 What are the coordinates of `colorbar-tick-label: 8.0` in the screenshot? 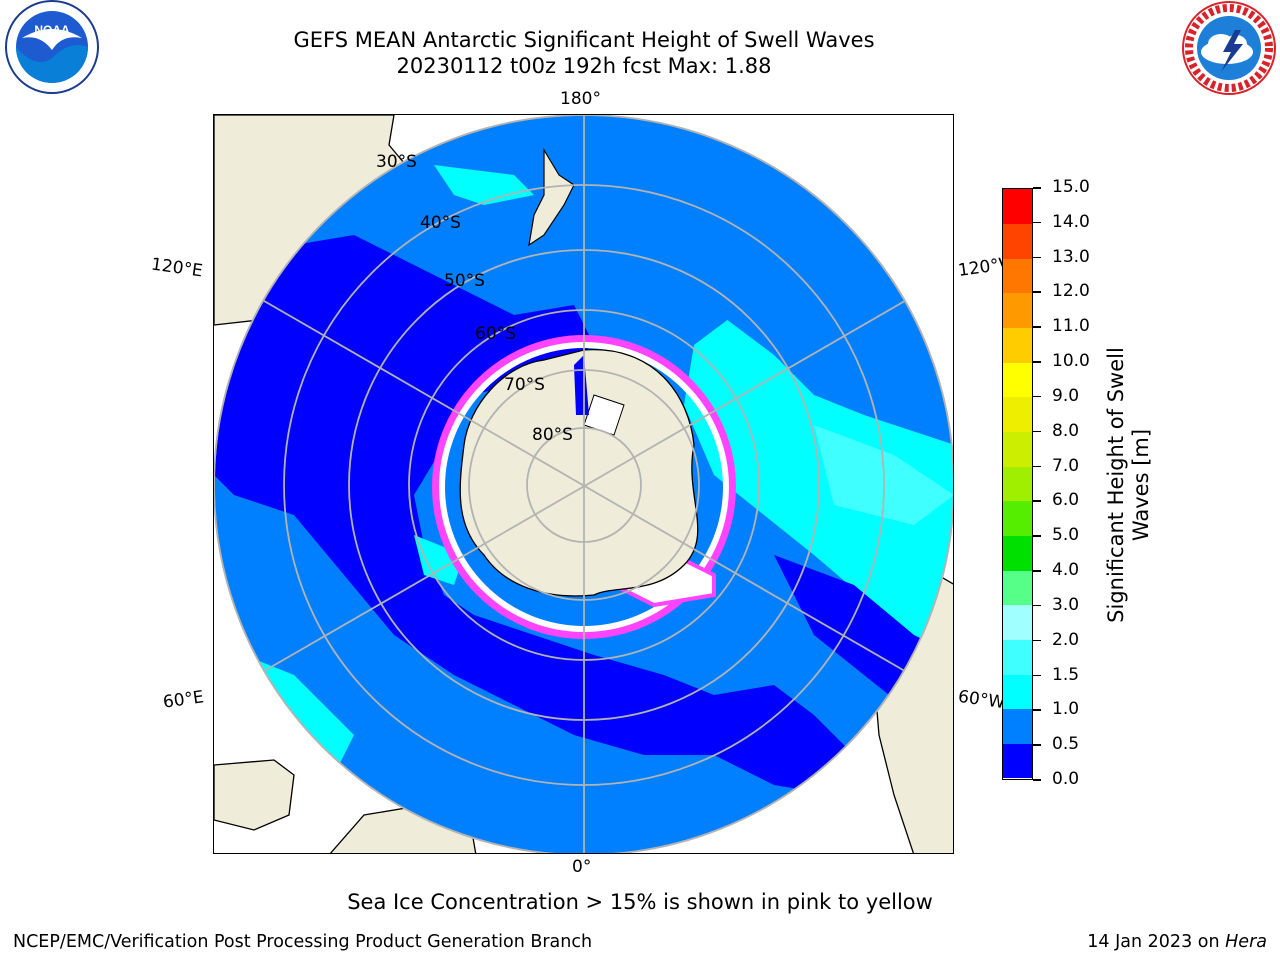 It's located at (1066, 430).